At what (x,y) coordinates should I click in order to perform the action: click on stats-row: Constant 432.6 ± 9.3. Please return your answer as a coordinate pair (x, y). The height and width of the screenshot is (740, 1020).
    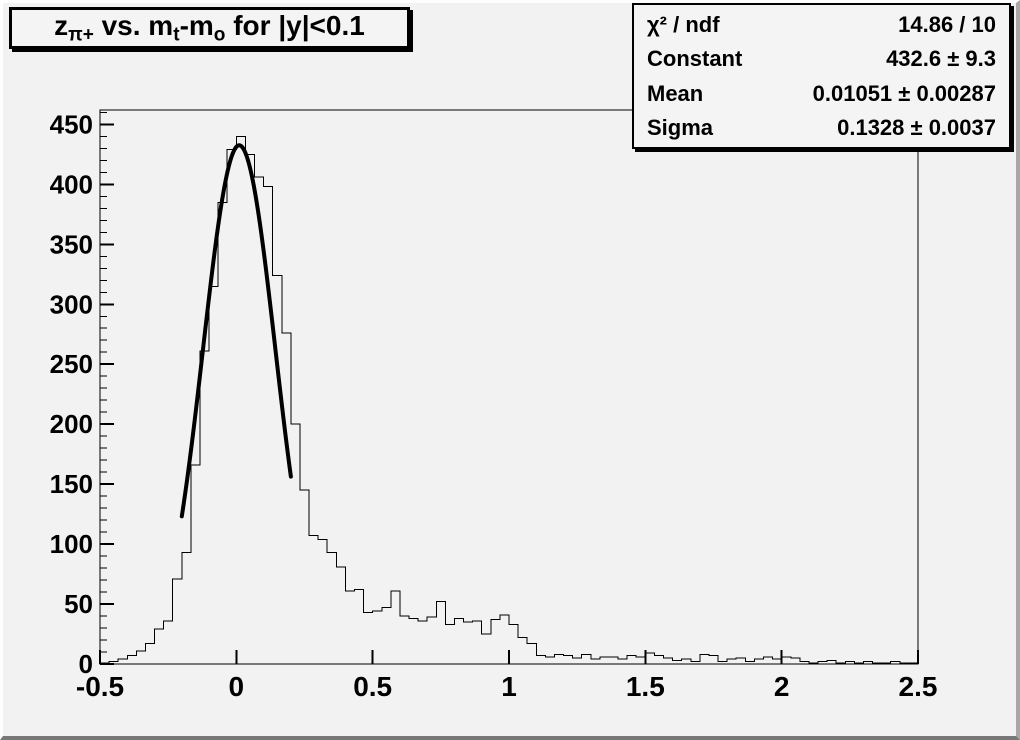
    Looking at the image, I should click on (821, 58).